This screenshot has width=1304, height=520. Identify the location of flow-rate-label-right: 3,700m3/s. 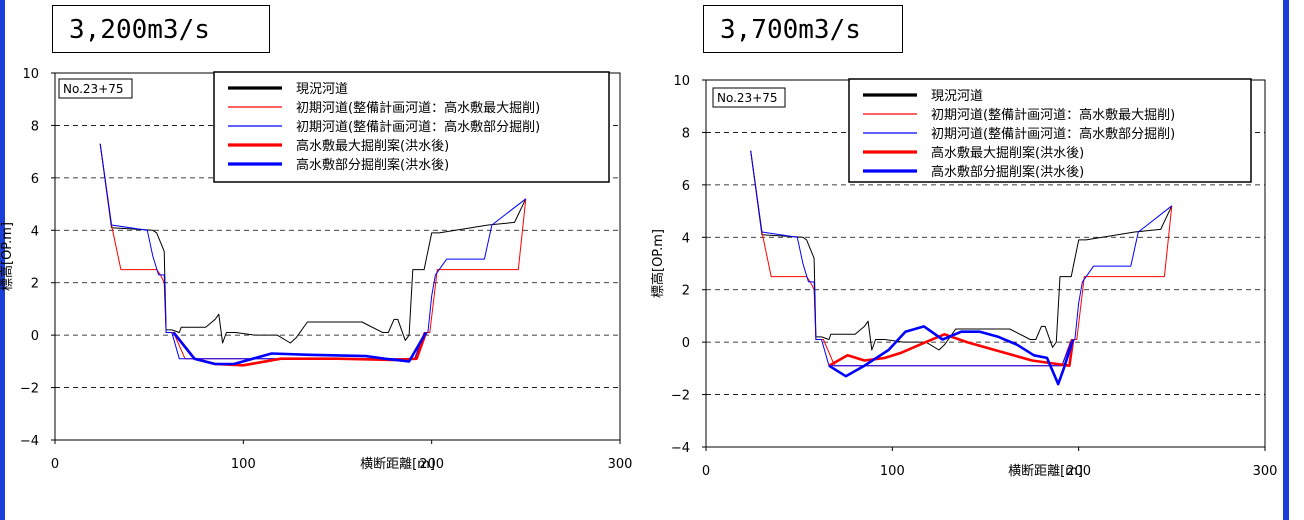
(803, 29).